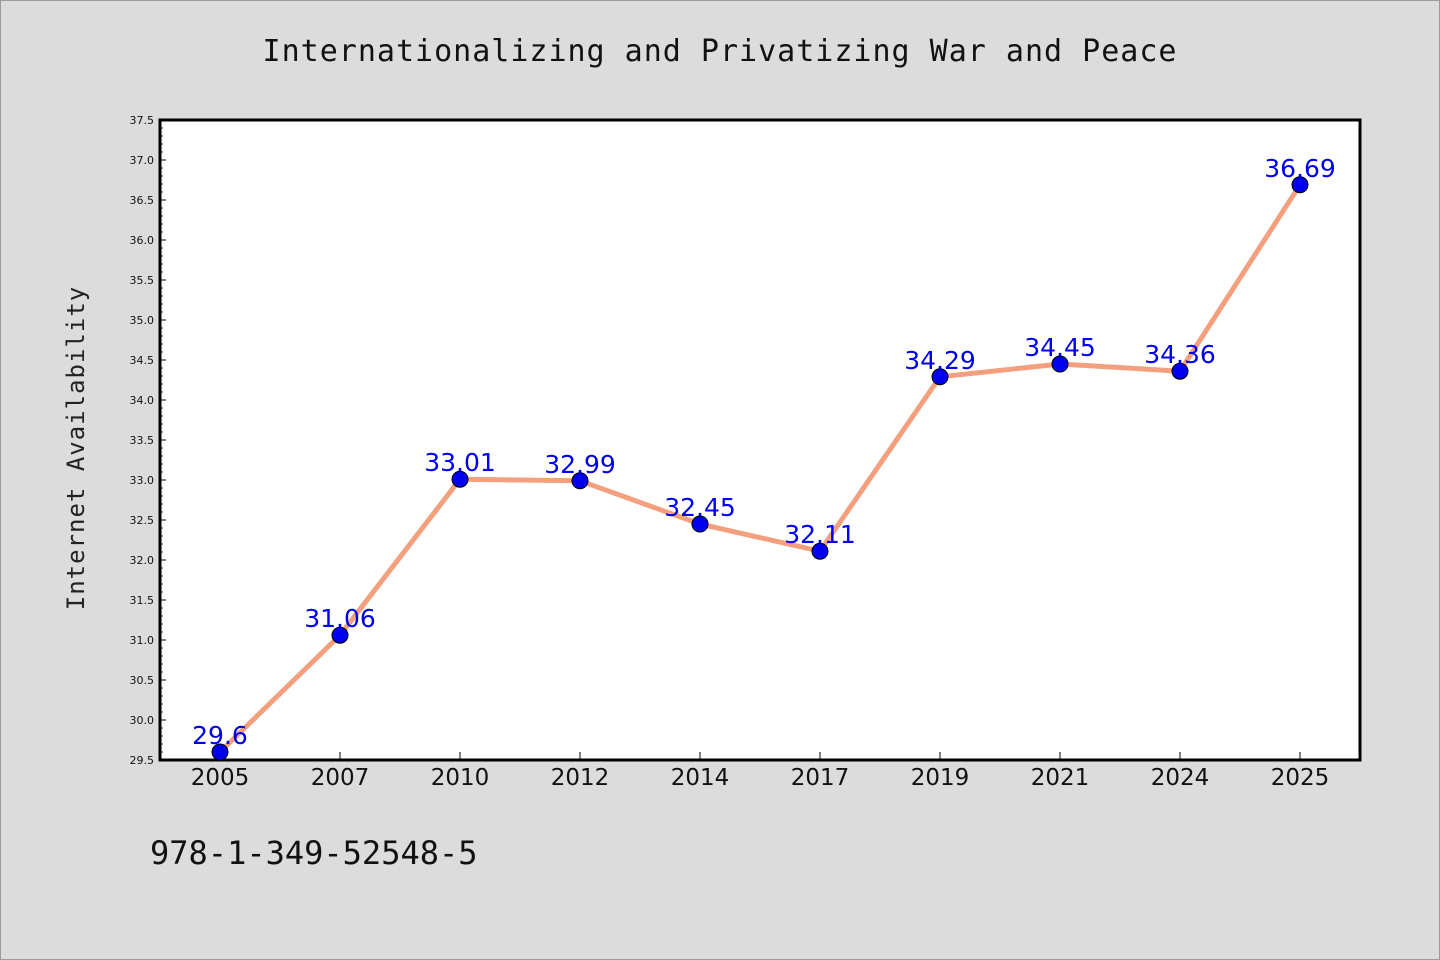  Describe the element at coordinates (142, 440) in the screenshot. I see `y-tick-label: 33.5` at that location.